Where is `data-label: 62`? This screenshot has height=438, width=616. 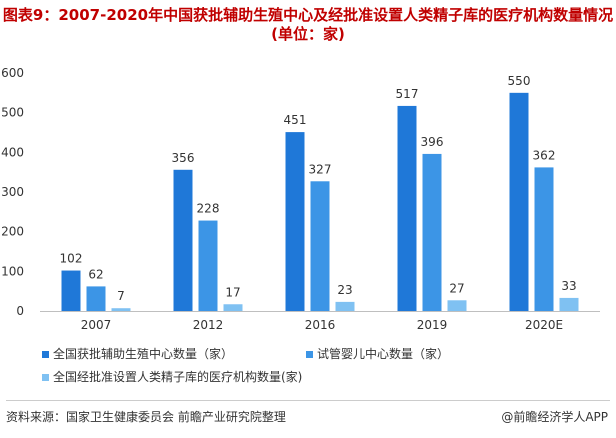 data-label: 62 is located at coordinates (95, 274).